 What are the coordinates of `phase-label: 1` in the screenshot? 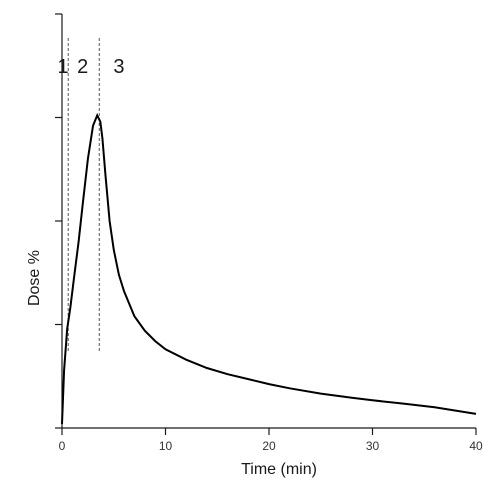 It's located at (62, 67).